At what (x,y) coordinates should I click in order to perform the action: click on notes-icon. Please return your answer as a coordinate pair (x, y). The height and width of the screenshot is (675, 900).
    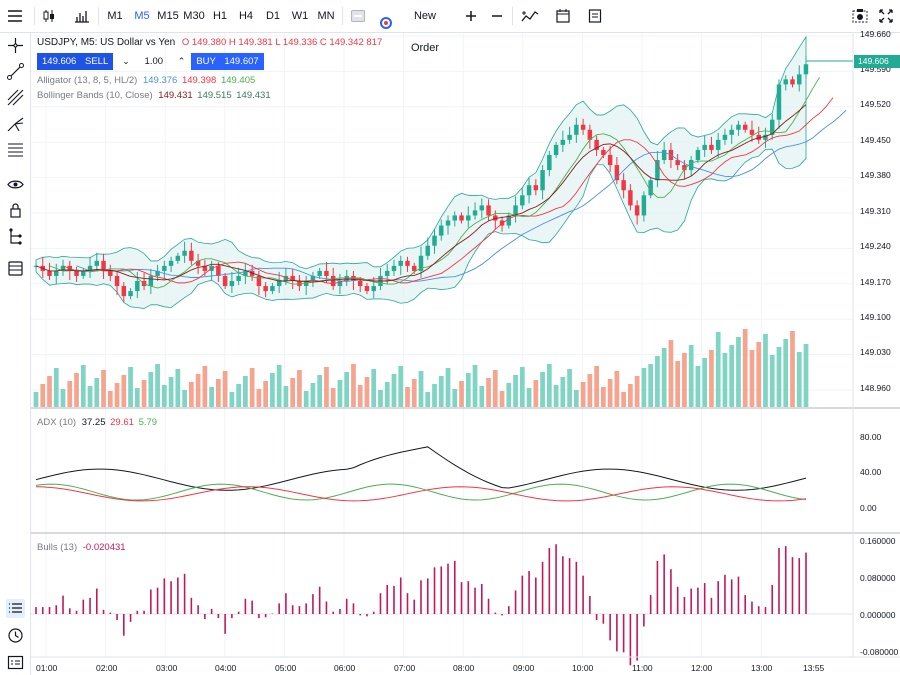
    Looking at the image, I should click on (595, 16).